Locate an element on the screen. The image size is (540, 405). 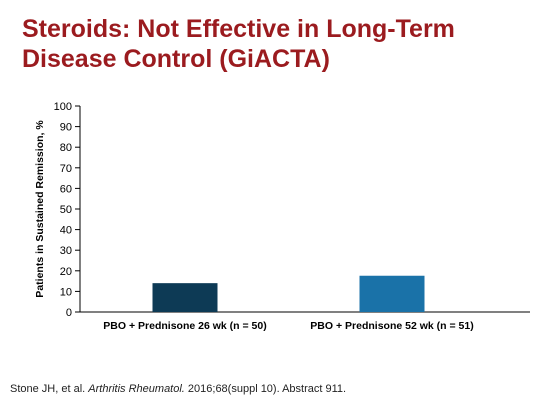
x-category-label: PBO + Prednisone 52 wk (n = 51) is located at coordinates (391, 326).